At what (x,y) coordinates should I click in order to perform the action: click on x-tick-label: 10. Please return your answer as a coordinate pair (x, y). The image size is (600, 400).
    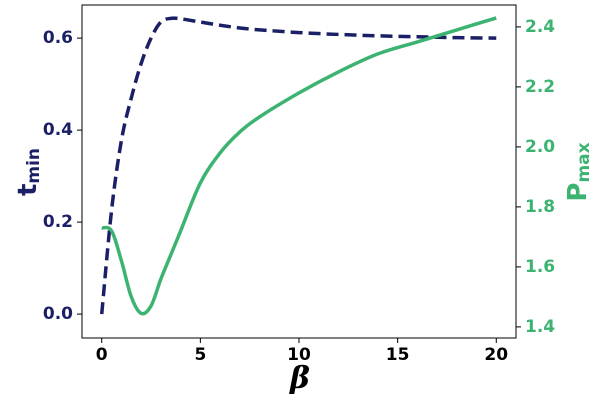
    Looking at the image, I should click on (299, 355).